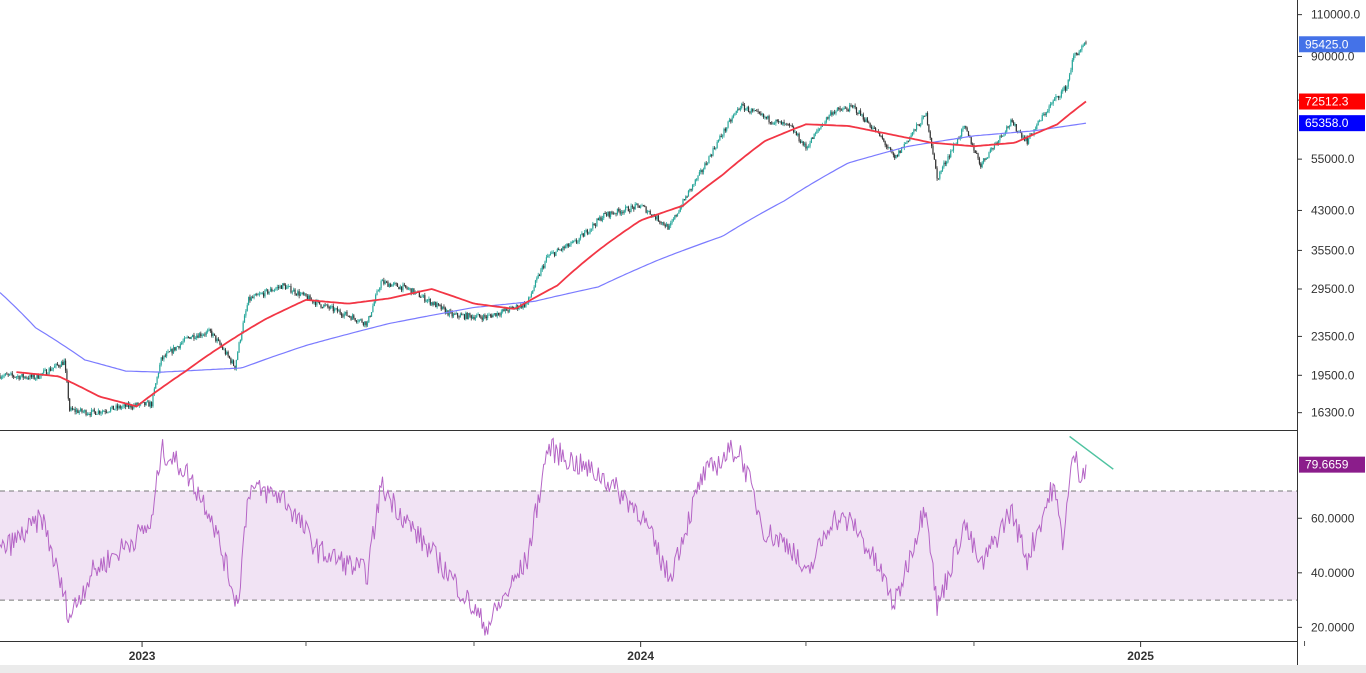  Describe the element at coordinates (683, 669) in the screenshot. I see `bottom-scrollbar` at that location.